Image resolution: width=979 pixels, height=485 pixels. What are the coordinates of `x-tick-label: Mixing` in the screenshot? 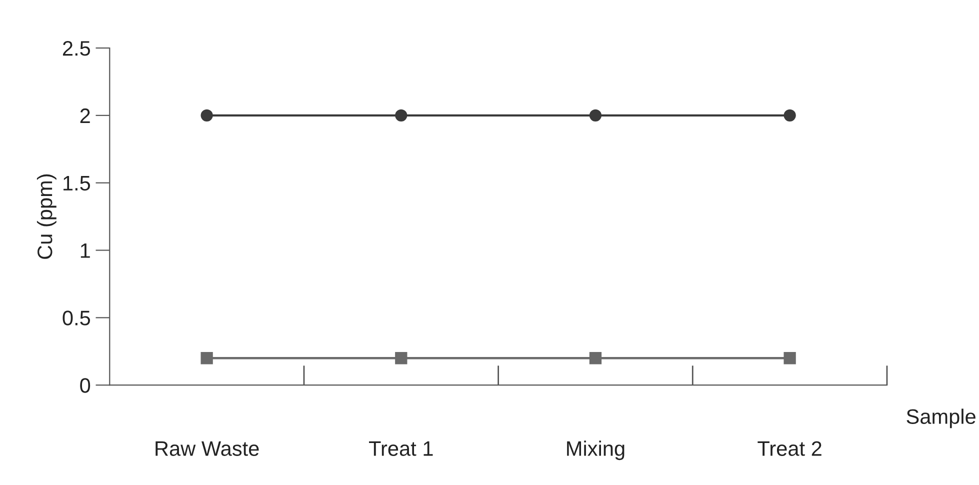 It's located at (595, 450).